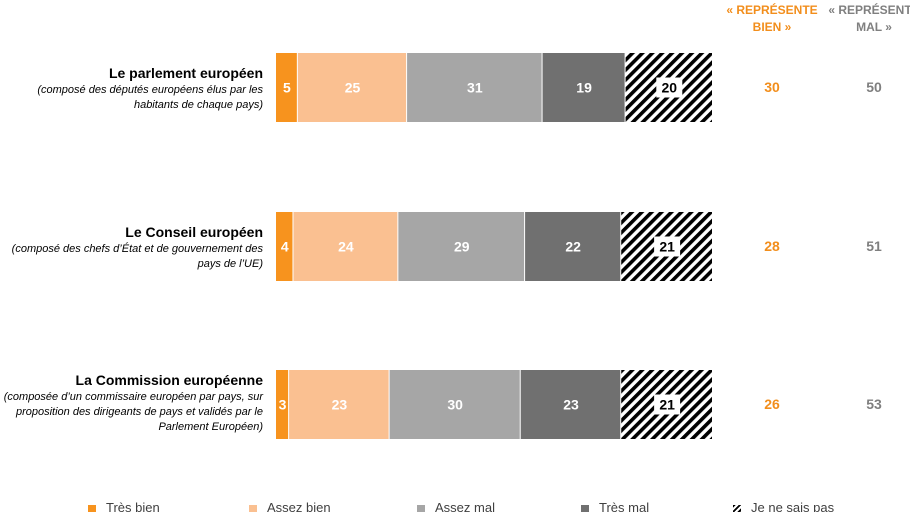 The width and height of the screenshot is (910, 512). What do you see at coordinates (299, 506) in the screenshot?
I see `legend-label: Assez bien` at bounding box center [299, 506].